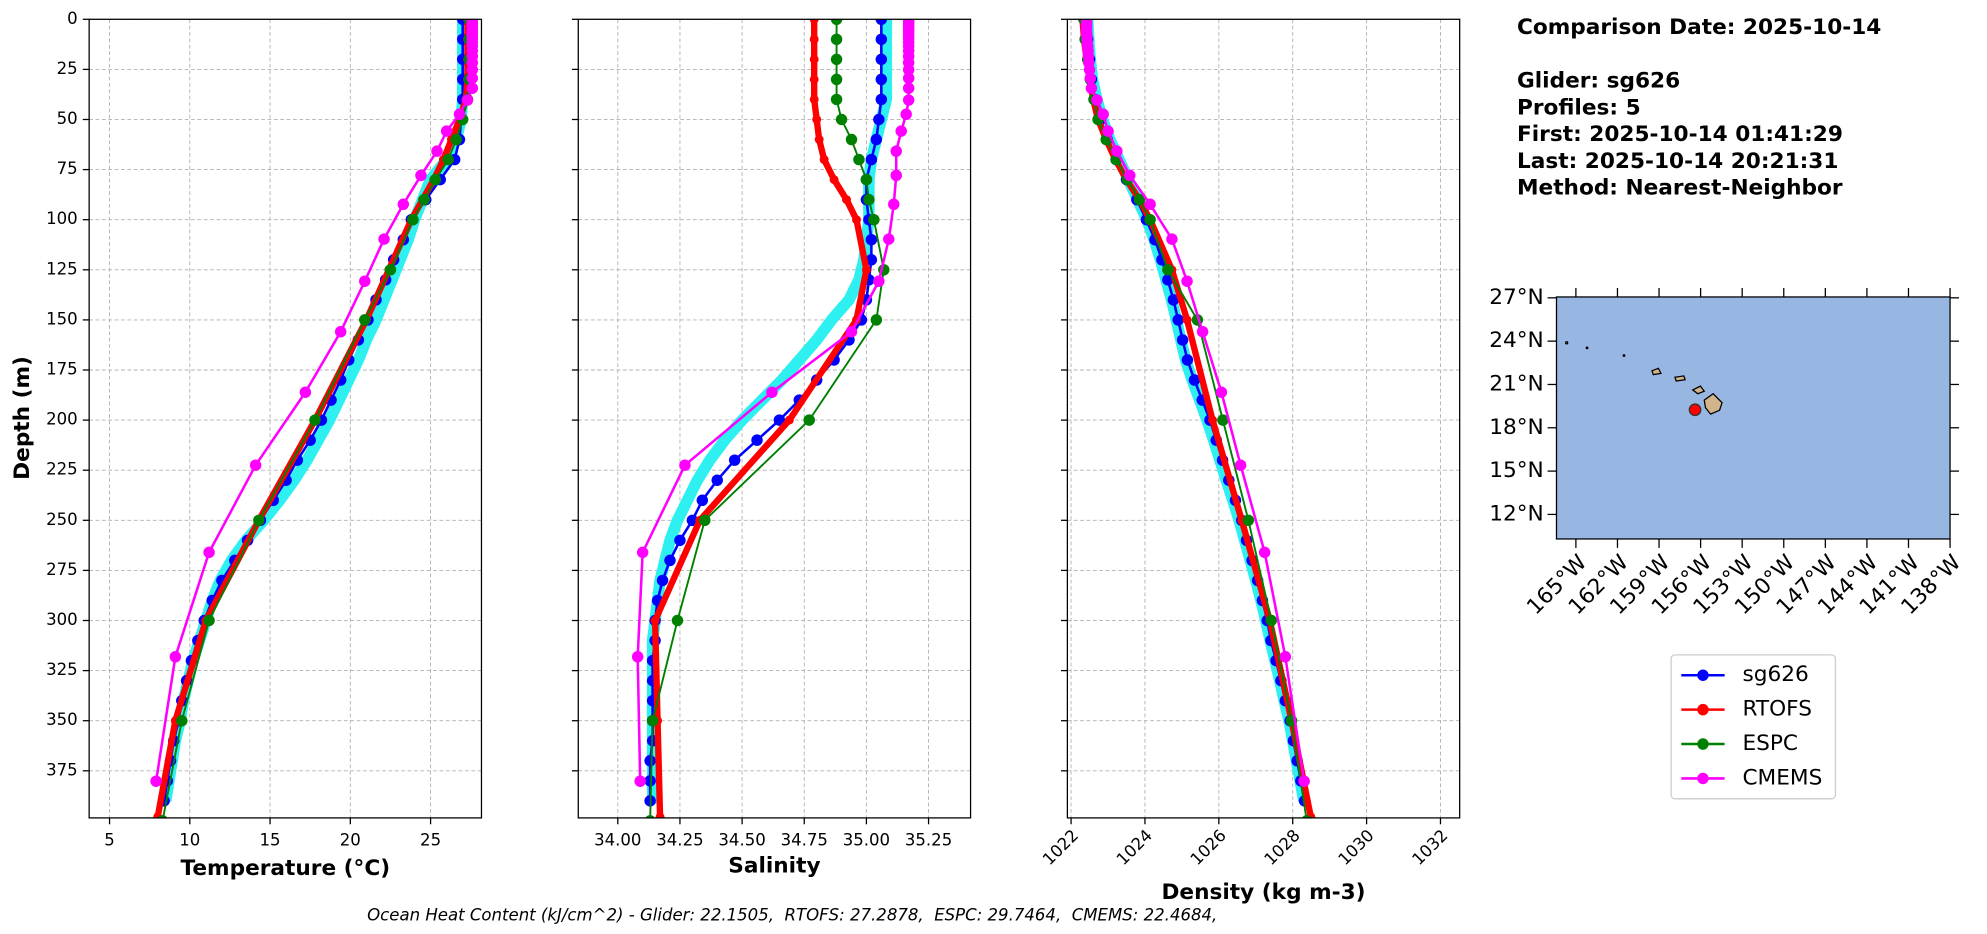 Image resolution: width=1987 pixels, height=934 pixels. Describe the element at coordinates (1777, 709) in the screenshot. I see `legend-label: RTOFS` at that location.